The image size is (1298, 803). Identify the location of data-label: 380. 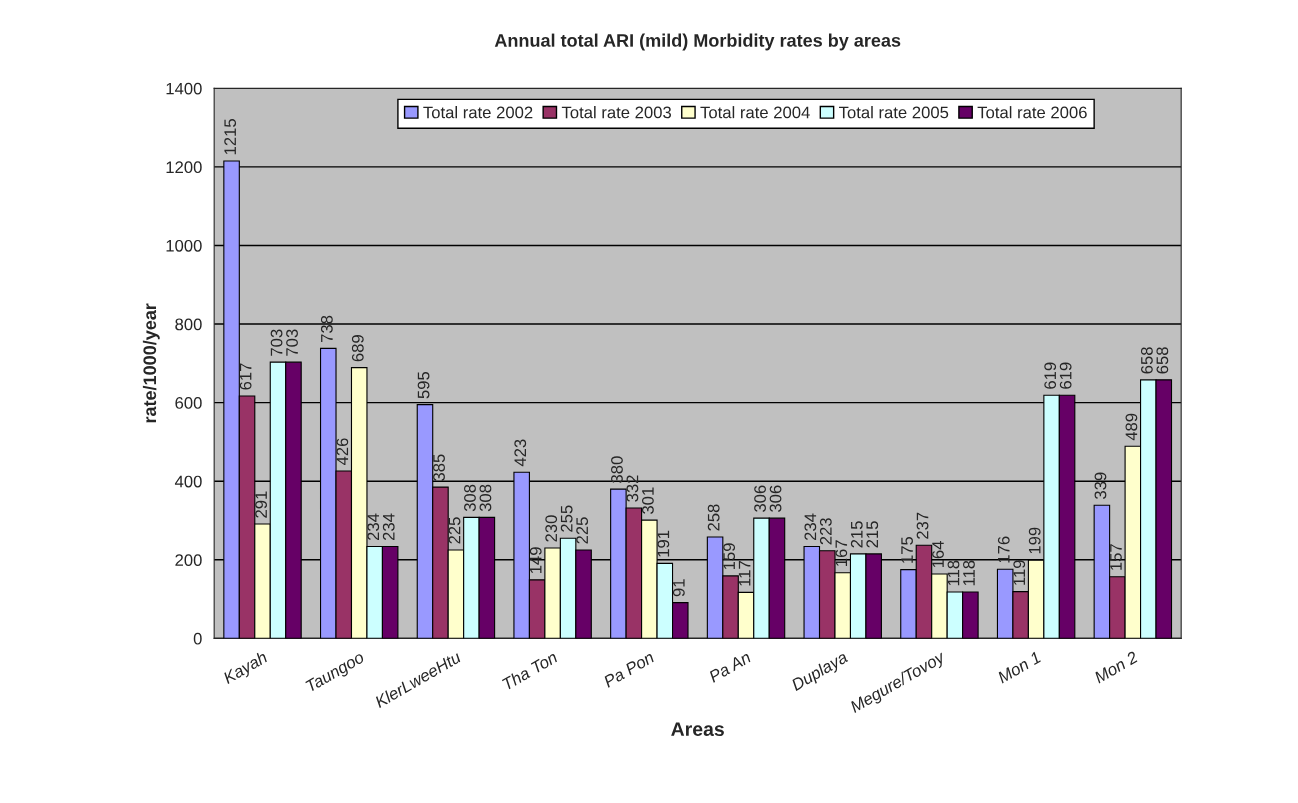
(617, 469).